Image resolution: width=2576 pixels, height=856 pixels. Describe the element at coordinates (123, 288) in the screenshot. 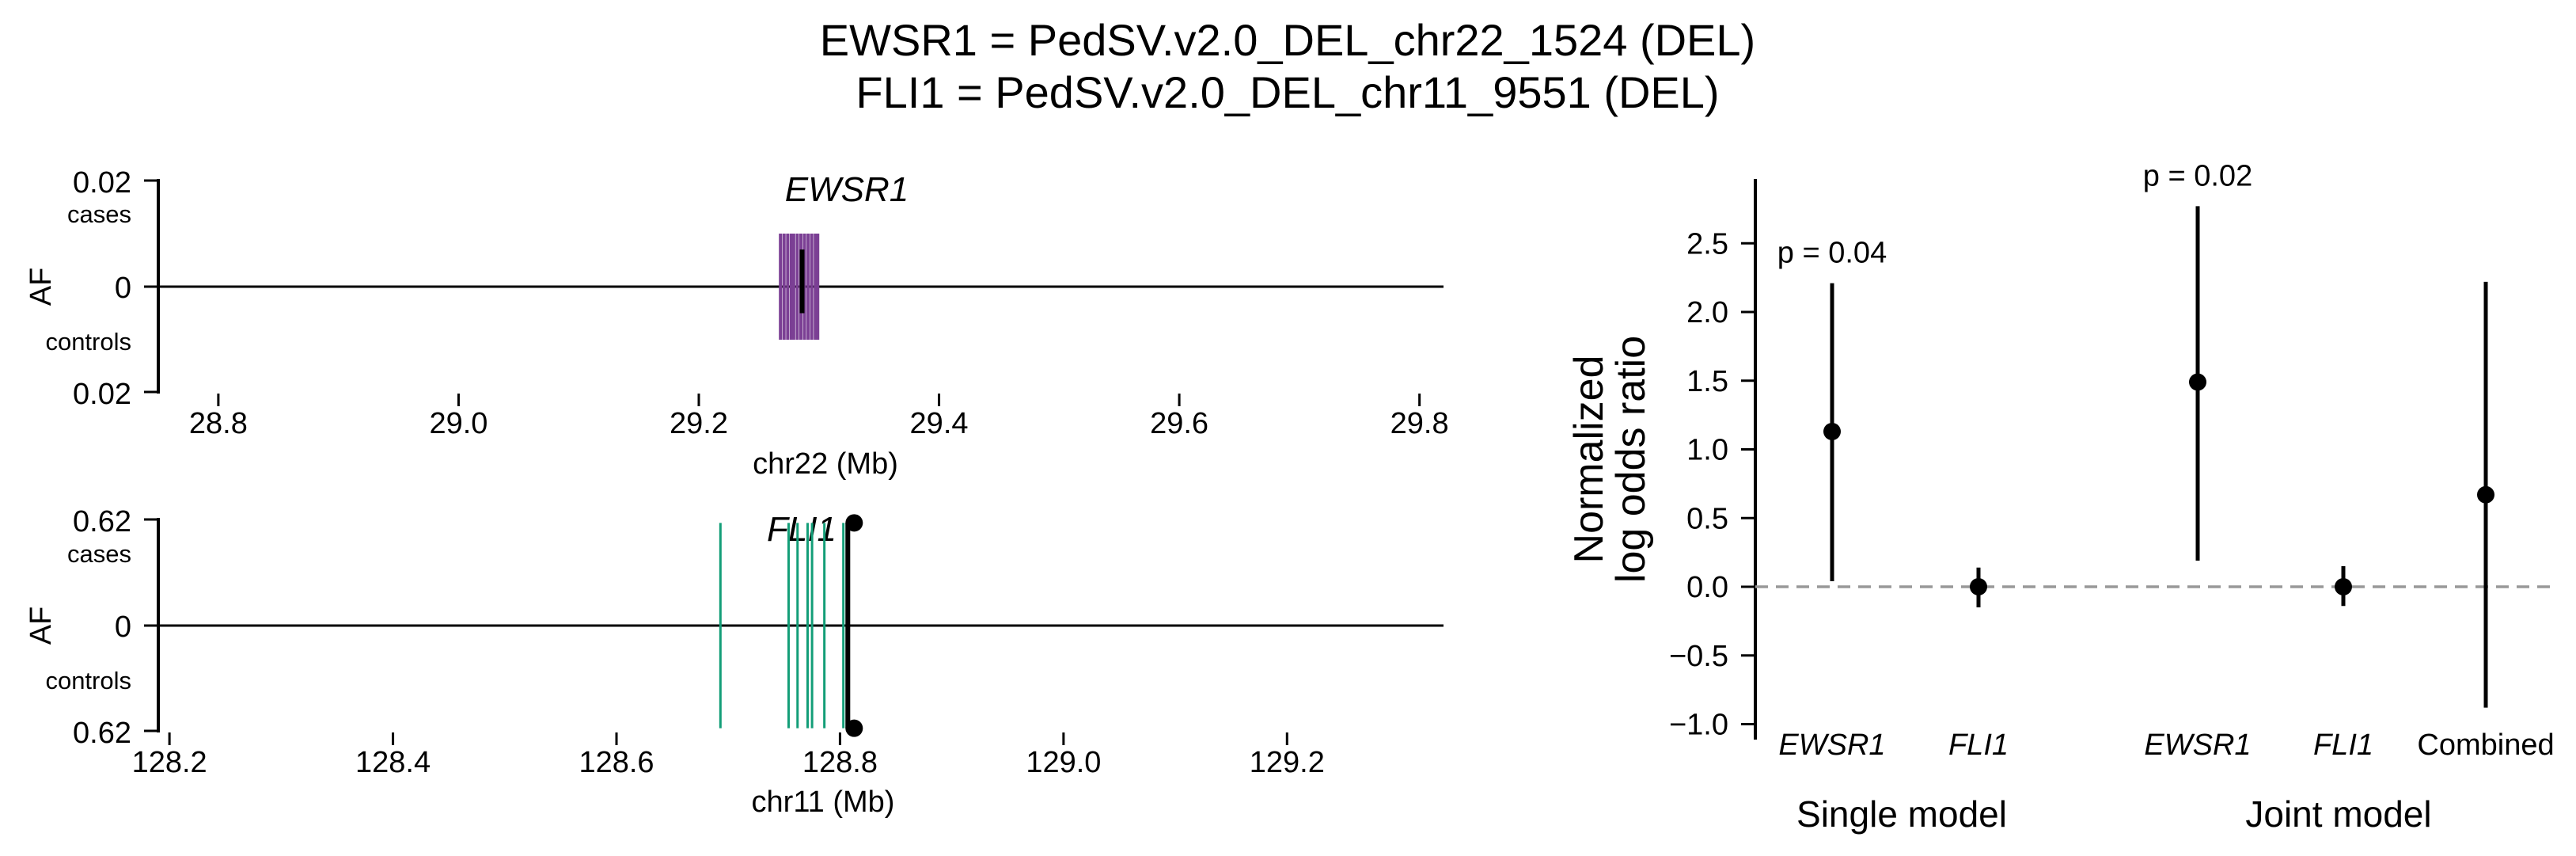

I see `ewsr1-ytick-mid-label: 0` at that location.